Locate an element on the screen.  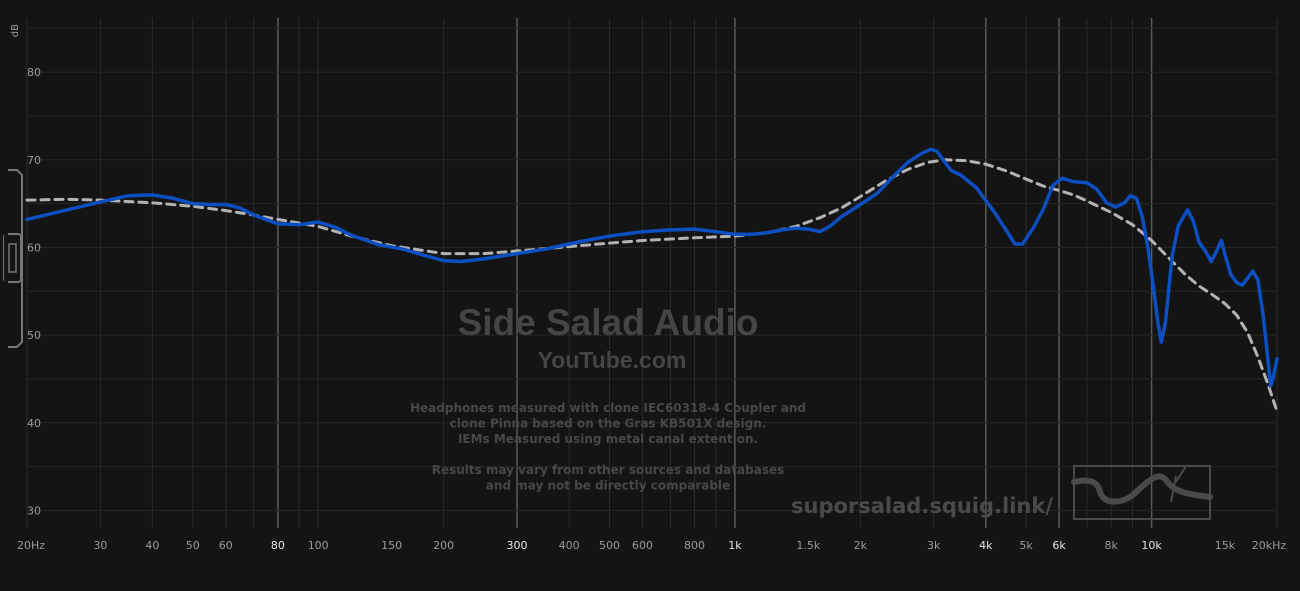
x-tick-label: 80 is located at coordinates (278, 545).